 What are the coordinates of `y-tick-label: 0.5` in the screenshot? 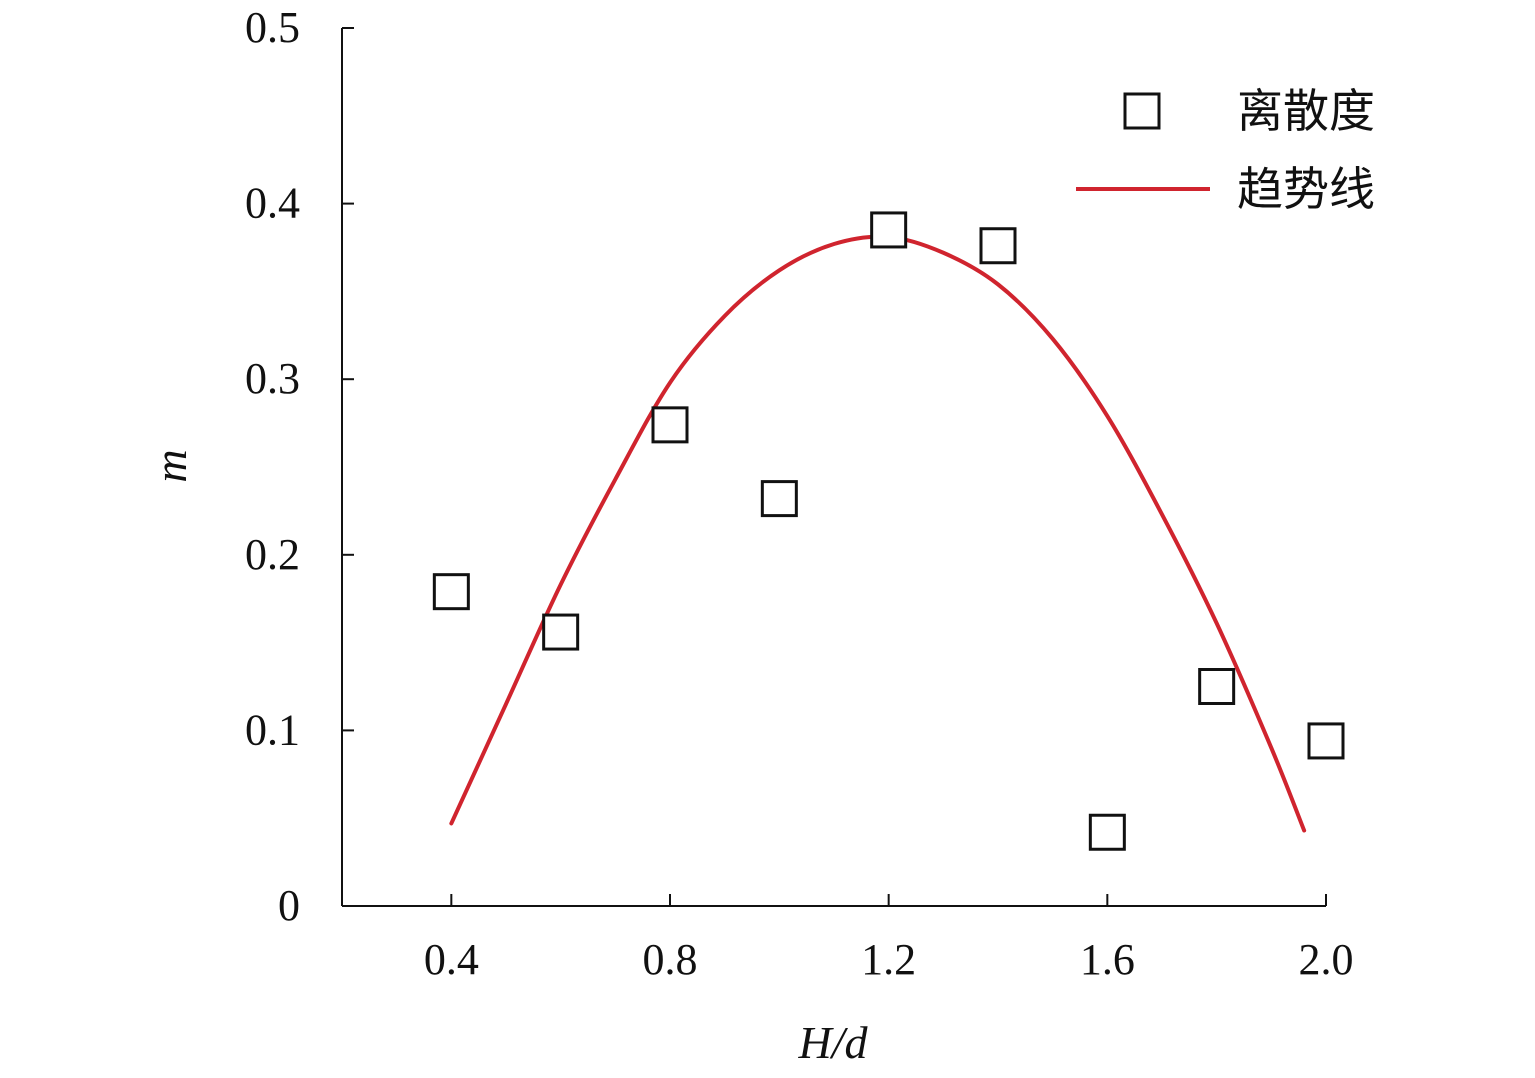 It's located at (272, 27).